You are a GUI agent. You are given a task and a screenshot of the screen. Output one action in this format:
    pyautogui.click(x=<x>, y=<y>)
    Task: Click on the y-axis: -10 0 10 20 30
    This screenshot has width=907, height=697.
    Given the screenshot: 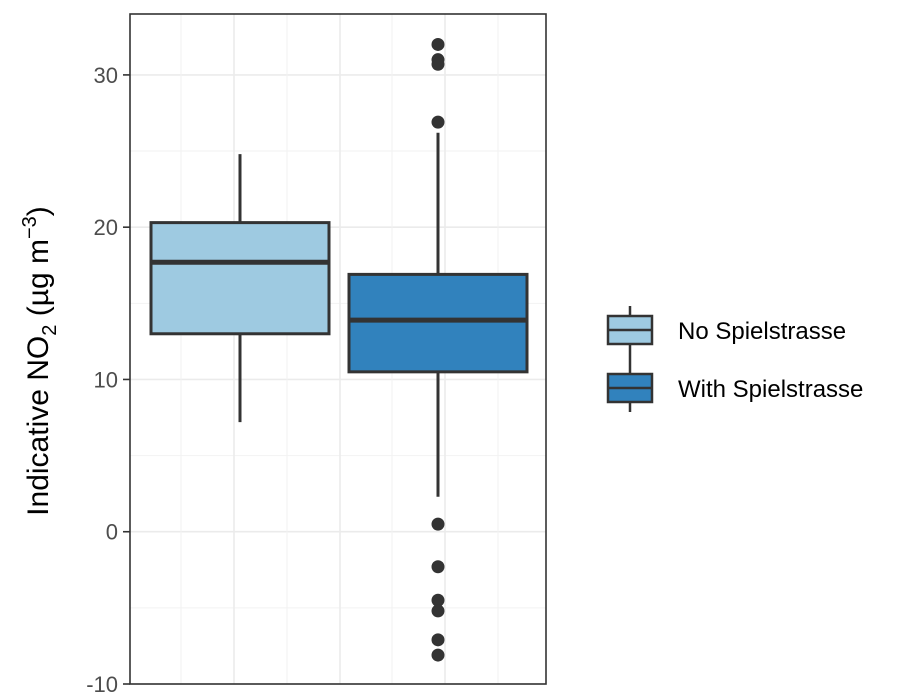 What is the action you would take?
    pyautogui.click(x=108, y=380)
    